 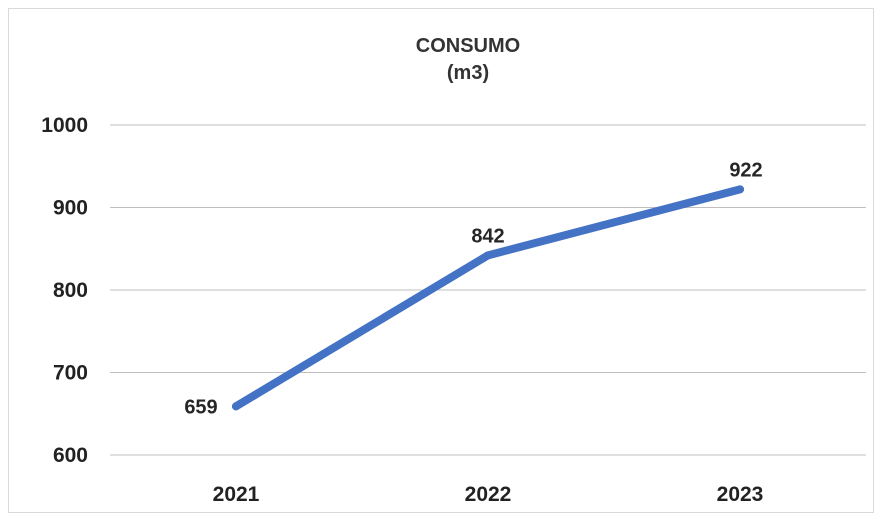 I want to click on y-tick-label: 1000, so click(x=64, y=125).